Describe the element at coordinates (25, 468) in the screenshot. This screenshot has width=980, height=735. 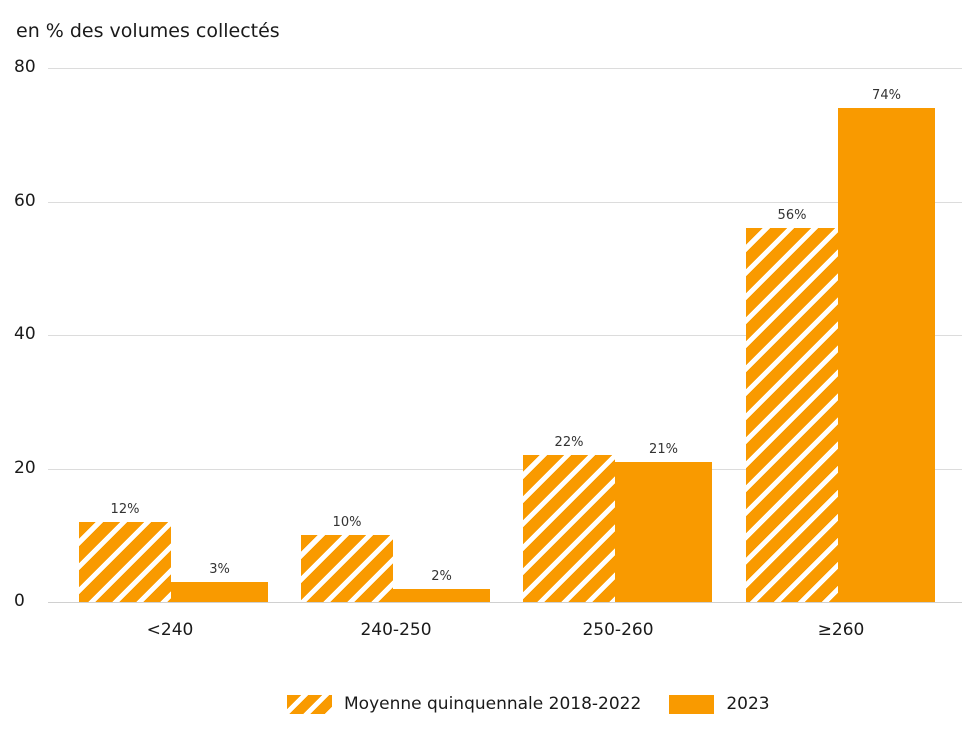
I see `y-tick-20: 20` at that location.